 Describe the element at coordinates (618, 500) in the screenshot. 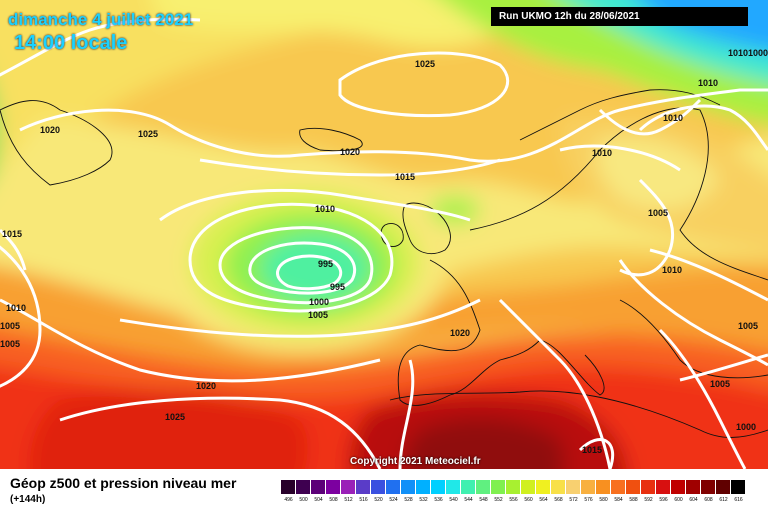

I see `scale-label: 584` at that location.